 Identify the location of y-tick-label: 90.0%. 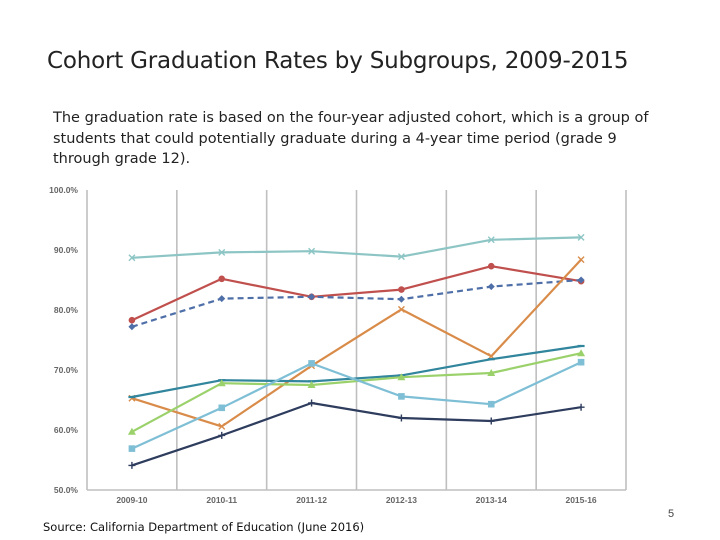
(66, 250).